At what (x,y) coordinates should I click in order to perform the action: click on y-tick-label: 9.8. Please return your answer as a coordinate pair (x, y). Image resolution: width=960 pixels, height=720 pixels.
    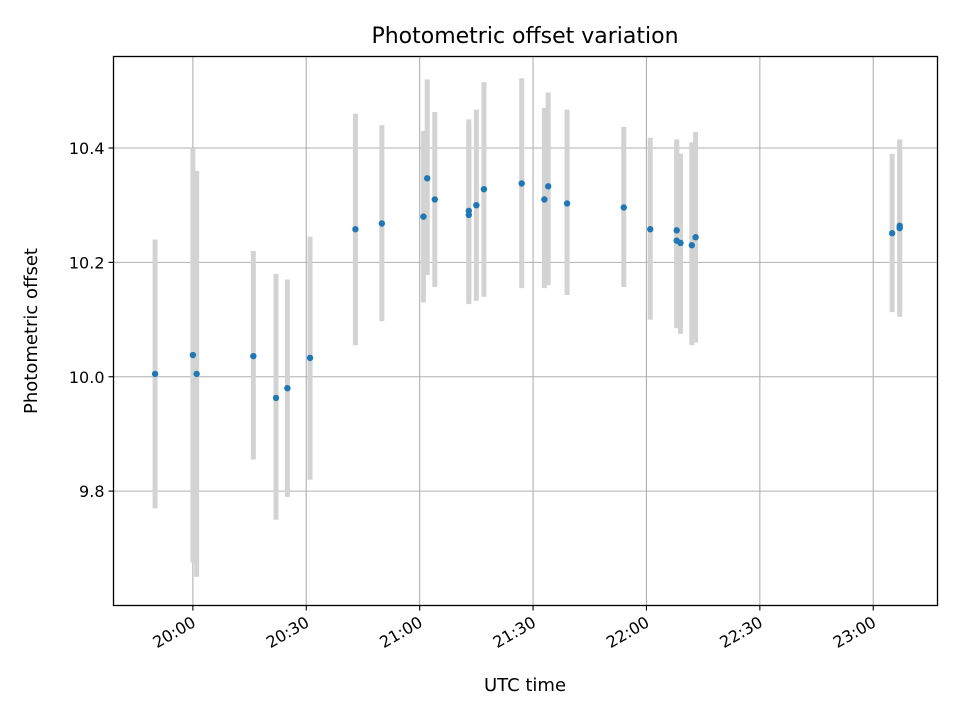
    Looking at the image, I should click on (91, 491).